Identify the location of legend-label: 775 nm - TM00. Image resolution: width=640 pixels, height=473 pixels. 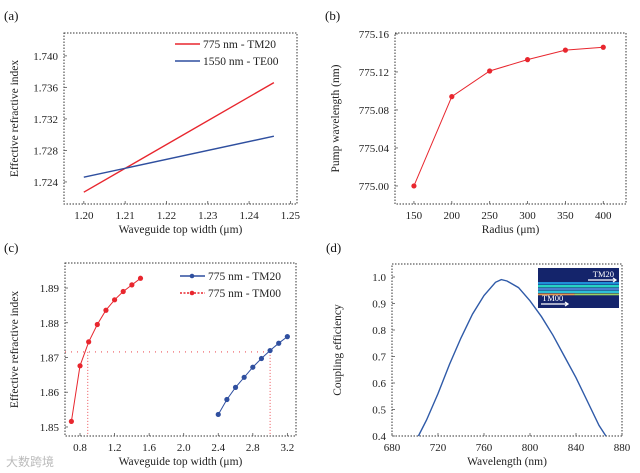
(244, 294).